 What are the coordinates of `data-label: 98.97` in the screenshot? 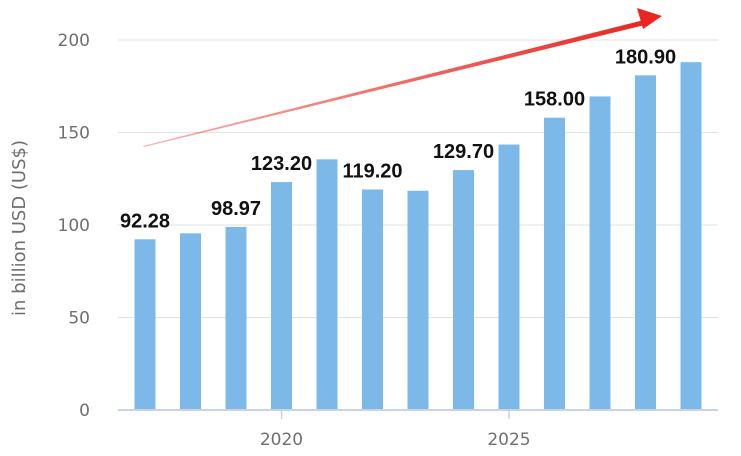 It's located at (236, 209).